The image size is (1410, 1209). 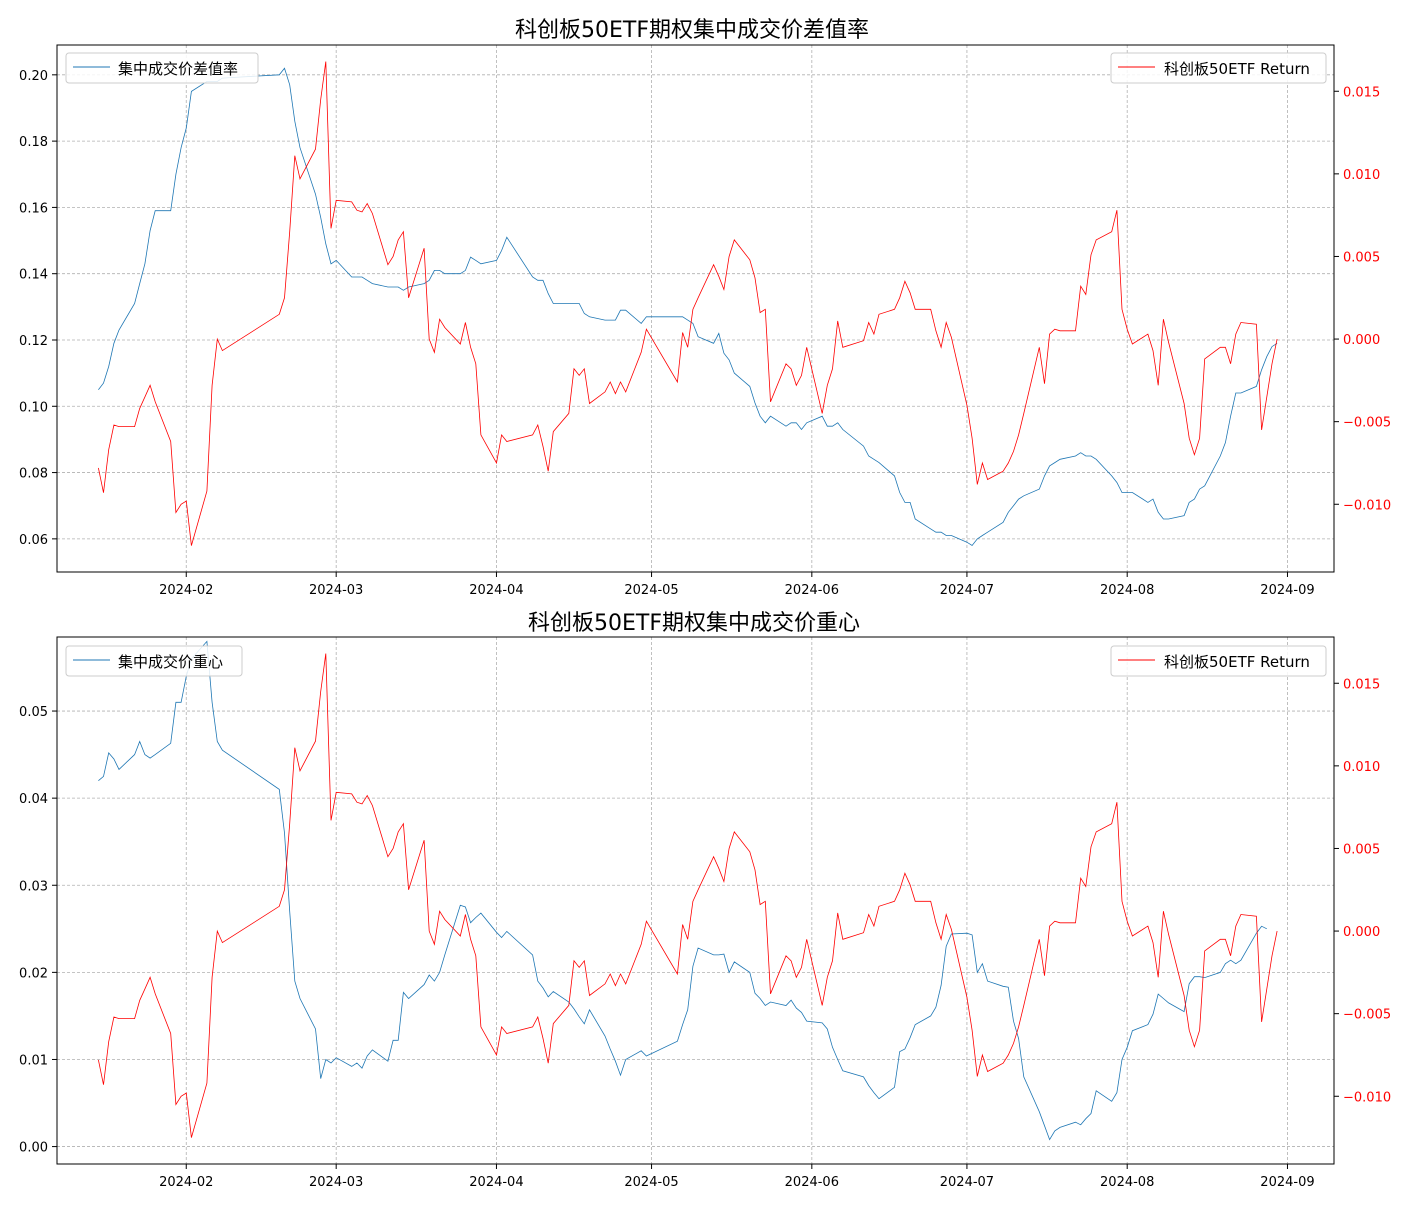 I want to click on left-y-tick-label: 0.06, so click(x=33, y=540).